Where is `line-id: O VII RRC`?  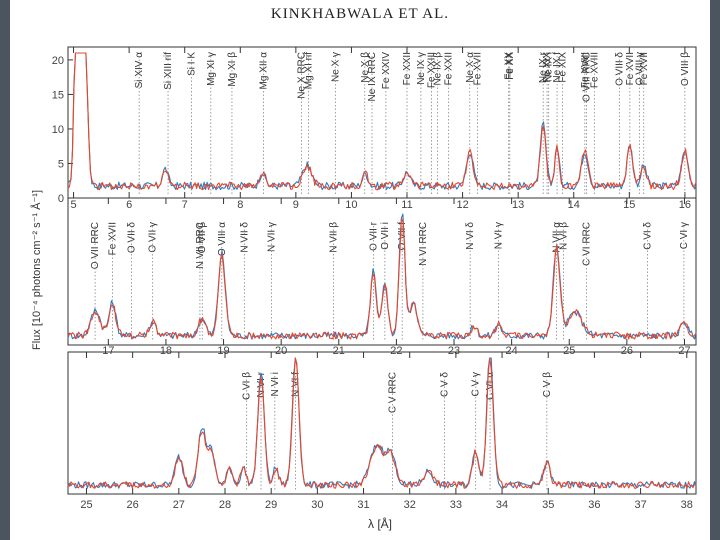
line-id: O VII RRC is located at coordinates (95, 281).